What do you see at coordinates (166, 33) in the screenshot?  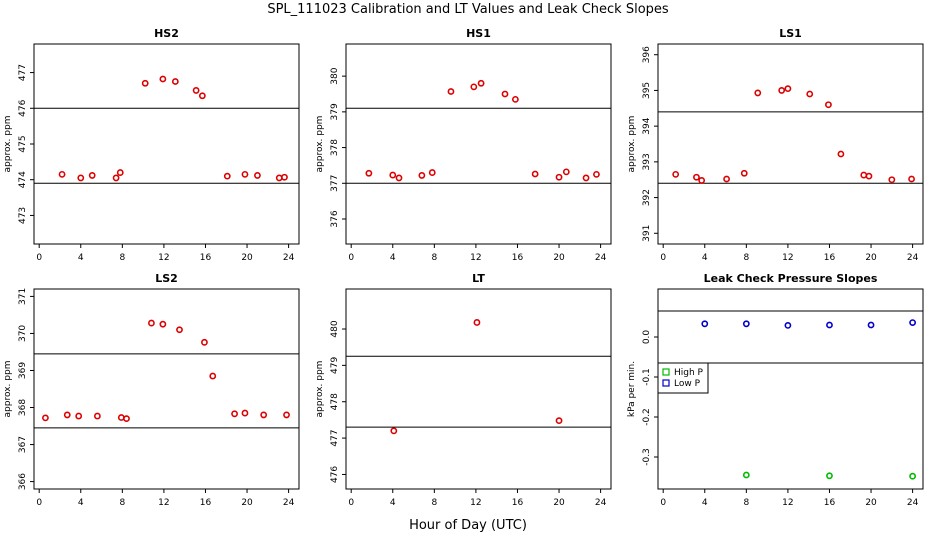 I see `panel-title: HS2` at bounding box center [166, 33].